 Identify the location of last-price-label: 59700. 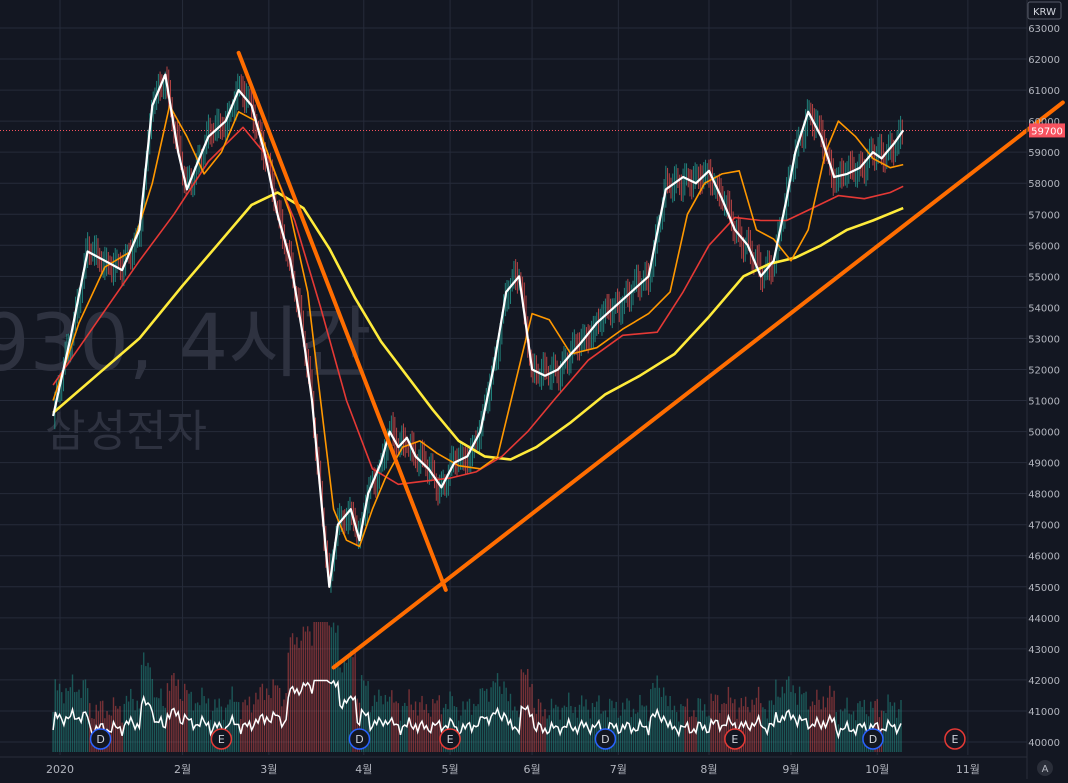
(1047, 131).